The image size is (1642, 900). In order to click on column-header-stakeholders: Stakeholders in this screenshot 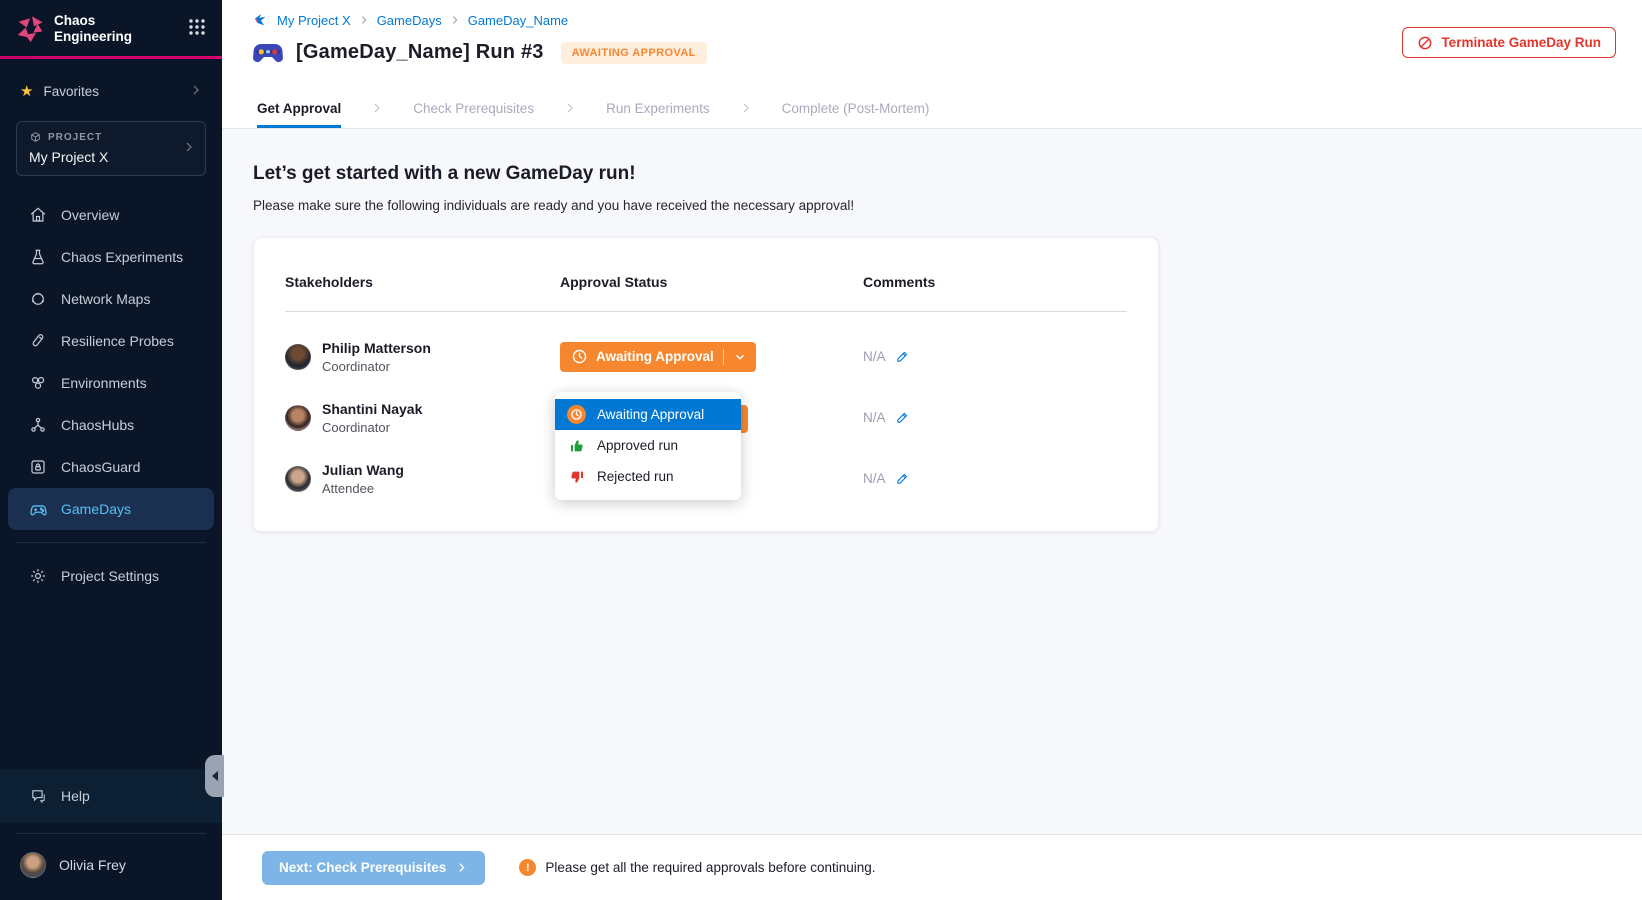, I will do `click(329, 282)`.